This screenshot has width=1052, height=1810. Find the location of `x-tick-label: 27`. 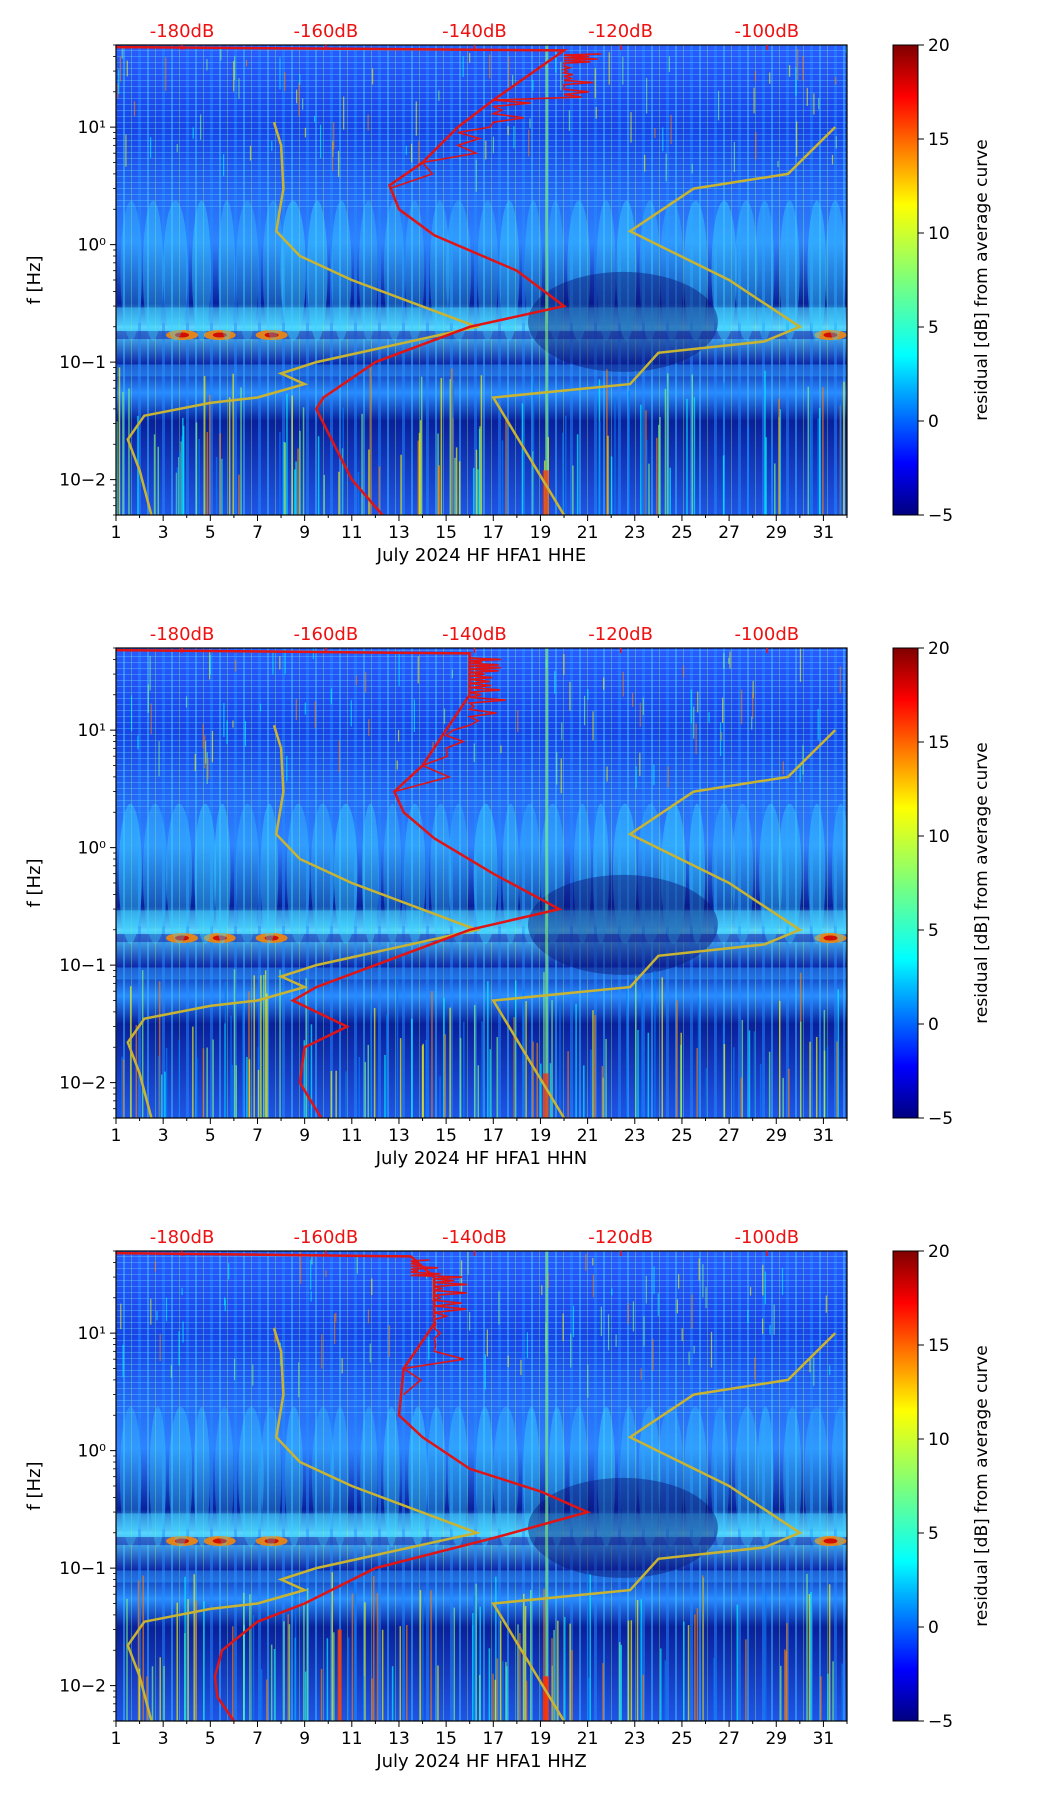

x-tick-label: 27 is located at coordinates (729, 533).